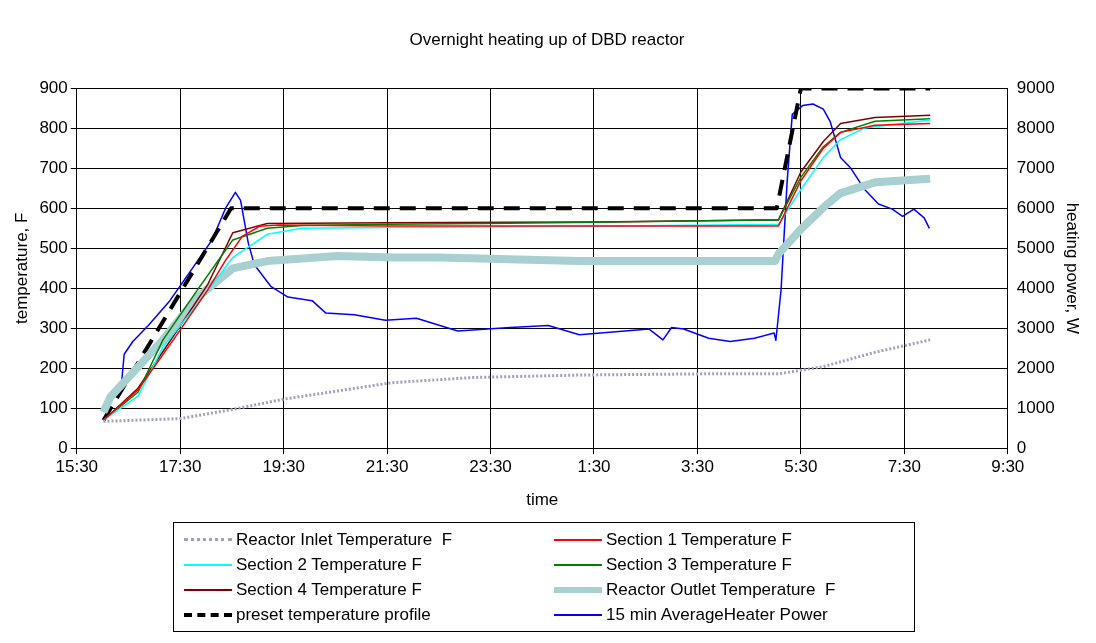 This screenshot has width=1096, height=643. What do you see at coordinates (1035, 128) in the screenshot?
I see `y2-tick-label: 8000` at bounding box center [1035, 128].